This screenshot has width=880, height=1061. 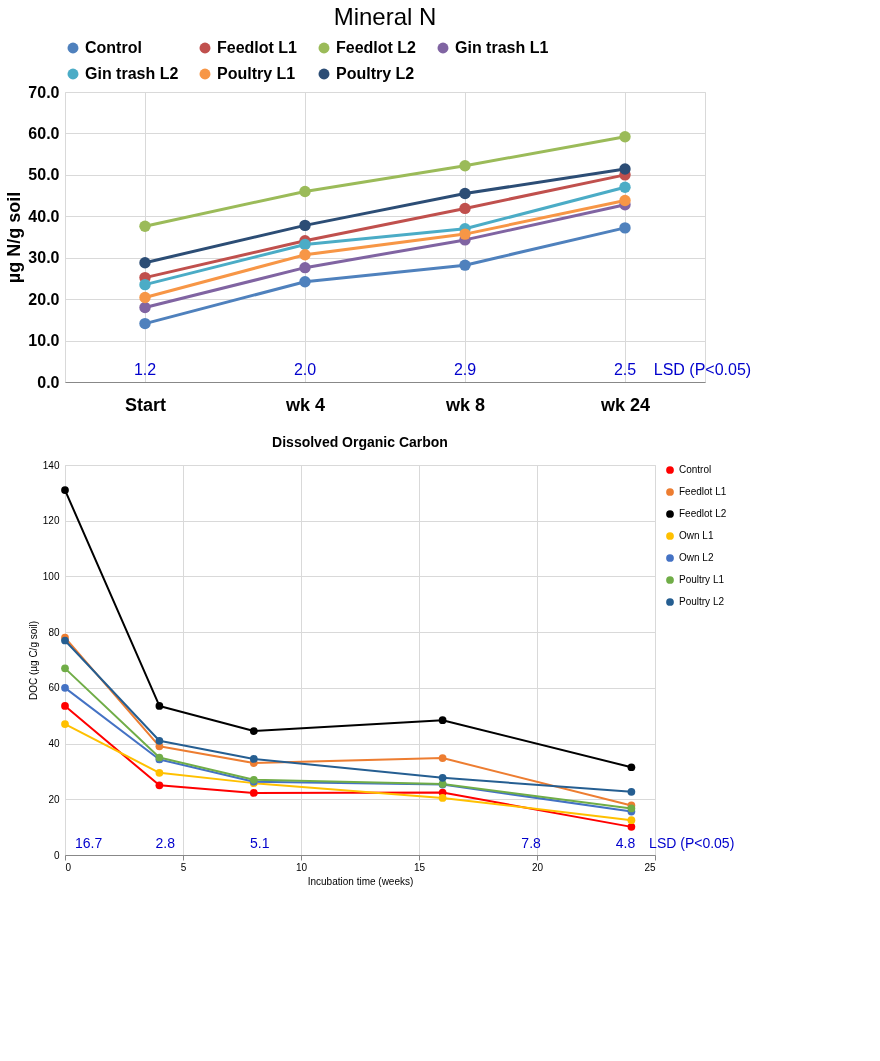 What do you see at coordinates (44, 258) in the screenshot?
I see `y-tick-label: 30.0` at bounding box center [44, 258].